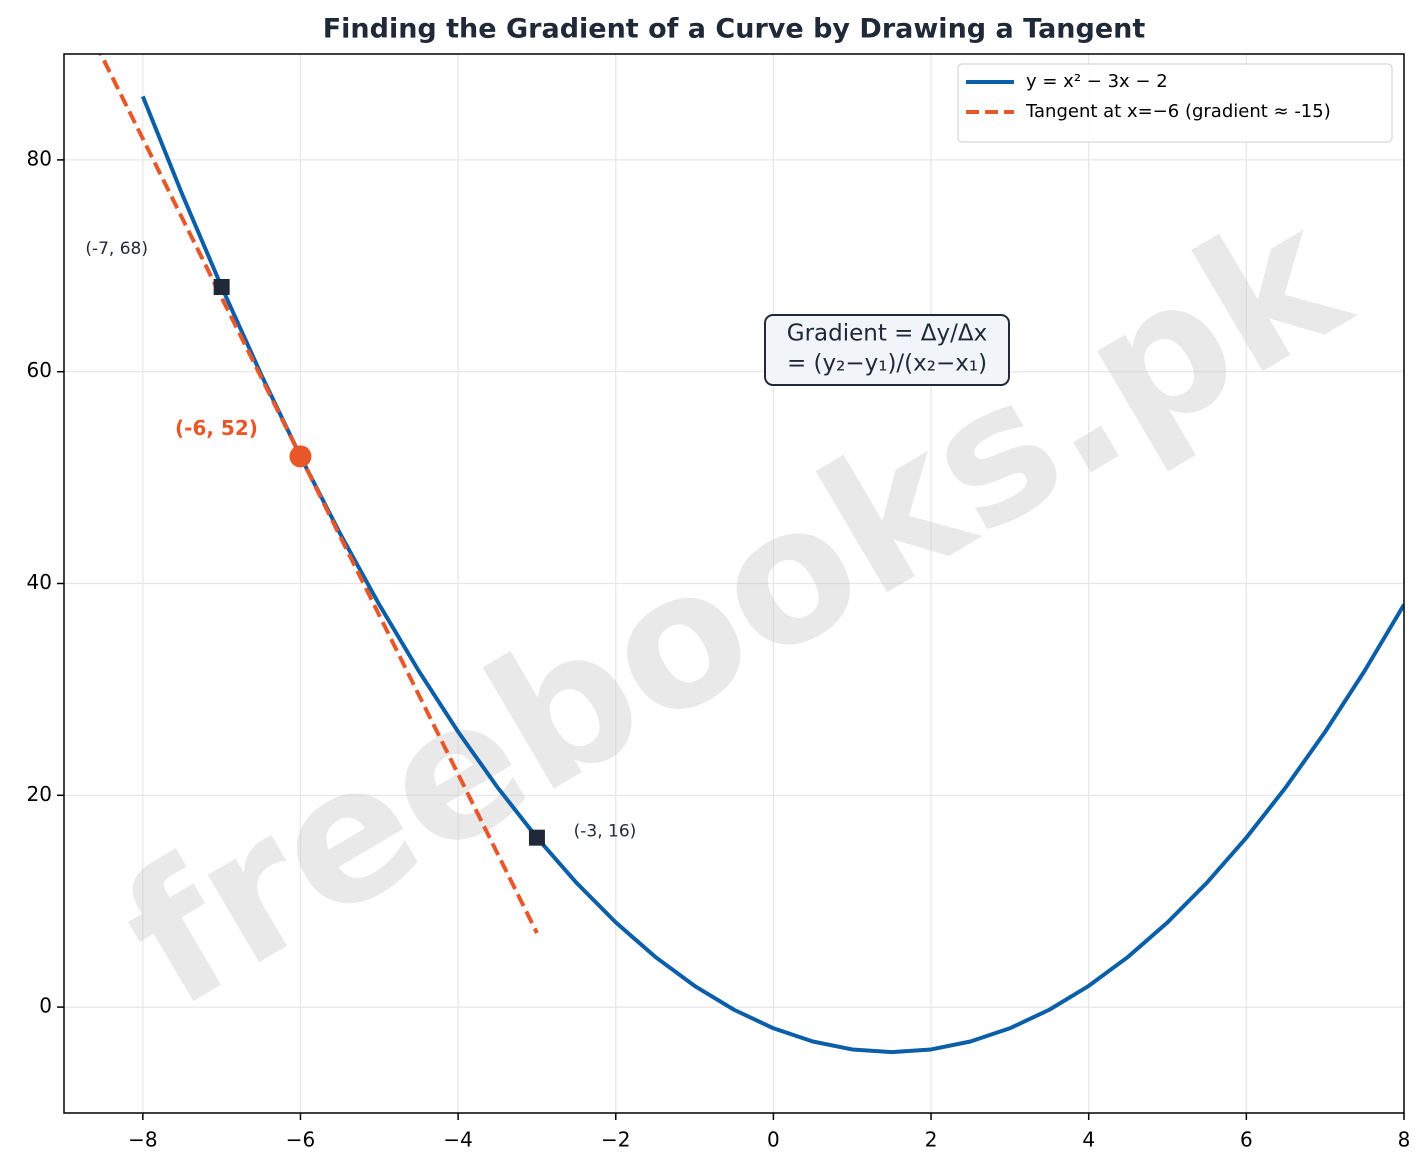 Image resolution: width=1428 pixels, height=1172 pixels. Describe the element at coordinates (1246, 1140) in the screenshot. I see `x-tick-label: 6` at that location.